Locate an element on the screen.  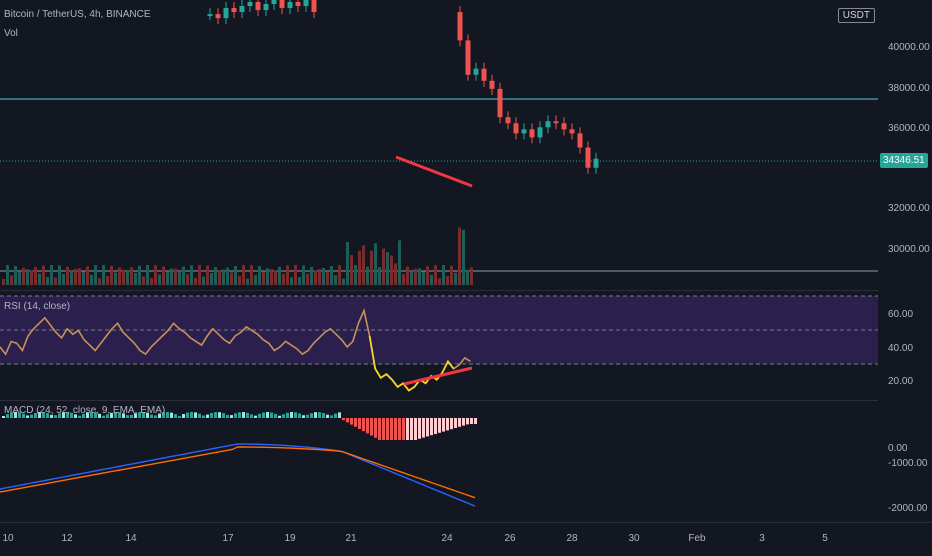
time-axis-label: 3 is located at coordinates (762, 538).